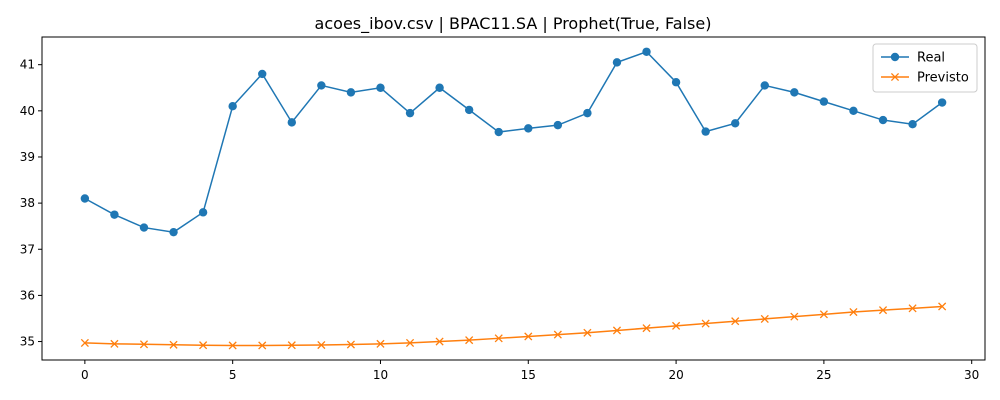  Describe the element at coordinates (85, 375) in the screenshot. I see `x-tick-label: 0` at that location.